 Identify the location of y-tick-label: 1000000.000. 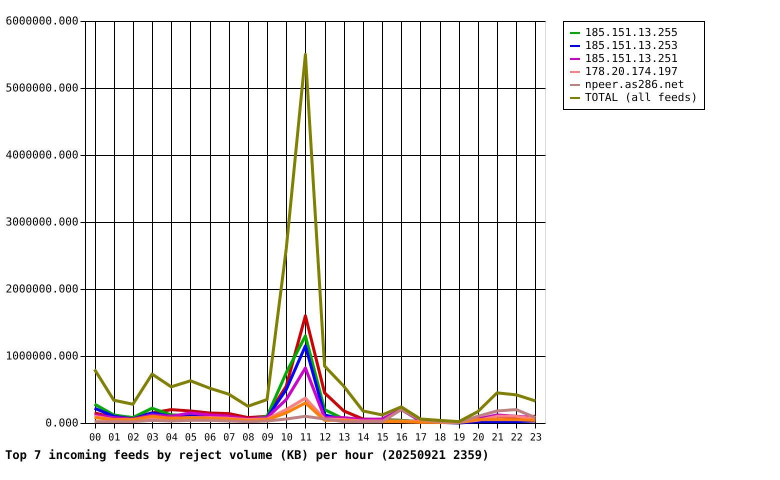
(42, 356).